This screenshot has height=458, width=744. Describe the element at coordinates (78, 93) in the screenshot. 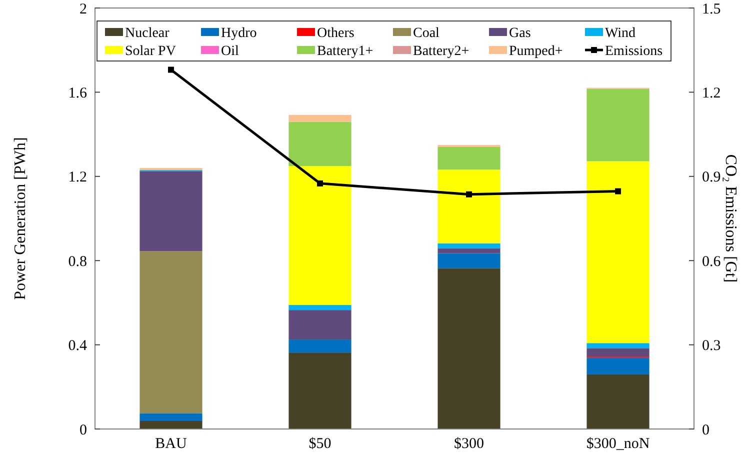

I see `y-tick-label: 1.6` at that location.